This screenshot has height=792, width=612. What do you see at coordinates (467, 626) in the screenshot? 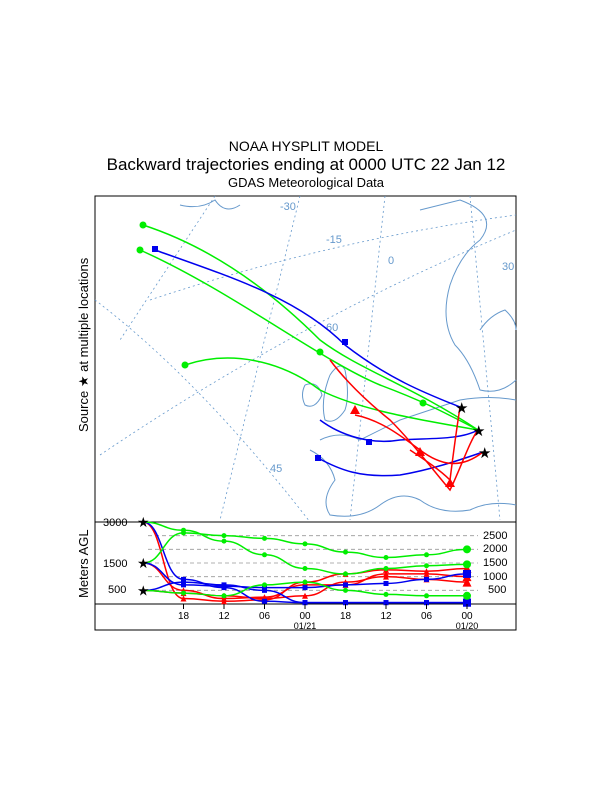
I see `x-date-label: 01/20` at bounding box center [467, 626].